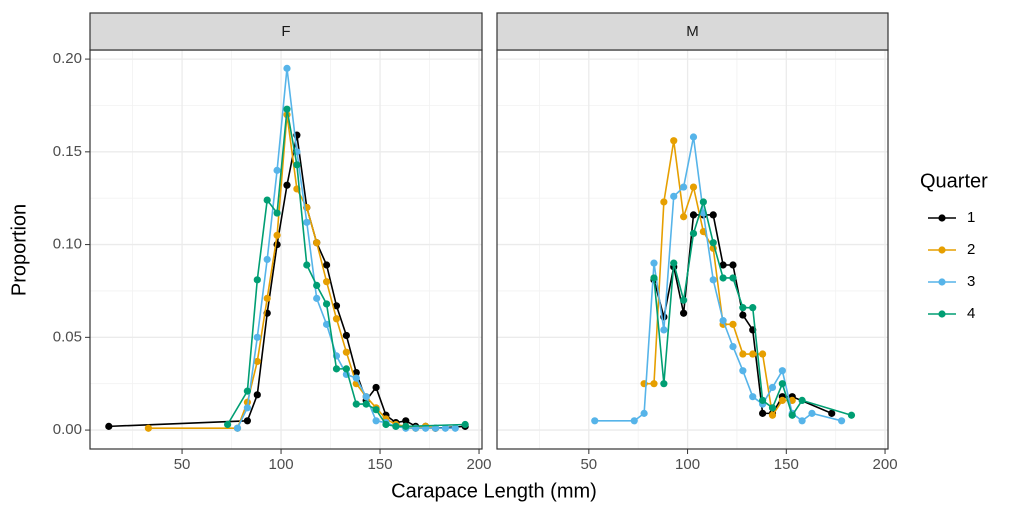  What do you see at coordinates (67, 244) in the screenshot?
I see `y-tick-label: 0.10` at bounding box center [67, 244].